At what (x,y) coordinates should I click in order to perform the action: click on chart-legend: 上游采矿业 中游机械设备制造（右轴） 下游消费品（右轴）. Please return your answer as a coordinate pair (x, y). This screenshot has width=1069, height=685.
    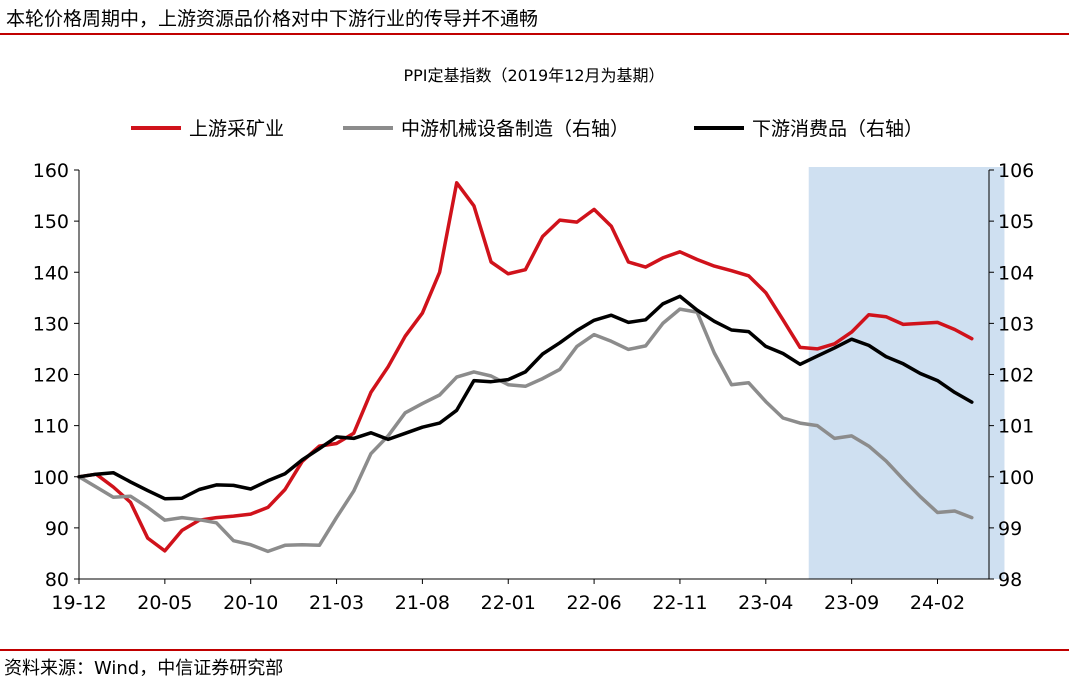
    Looking at the image, I should click on (527, 129).